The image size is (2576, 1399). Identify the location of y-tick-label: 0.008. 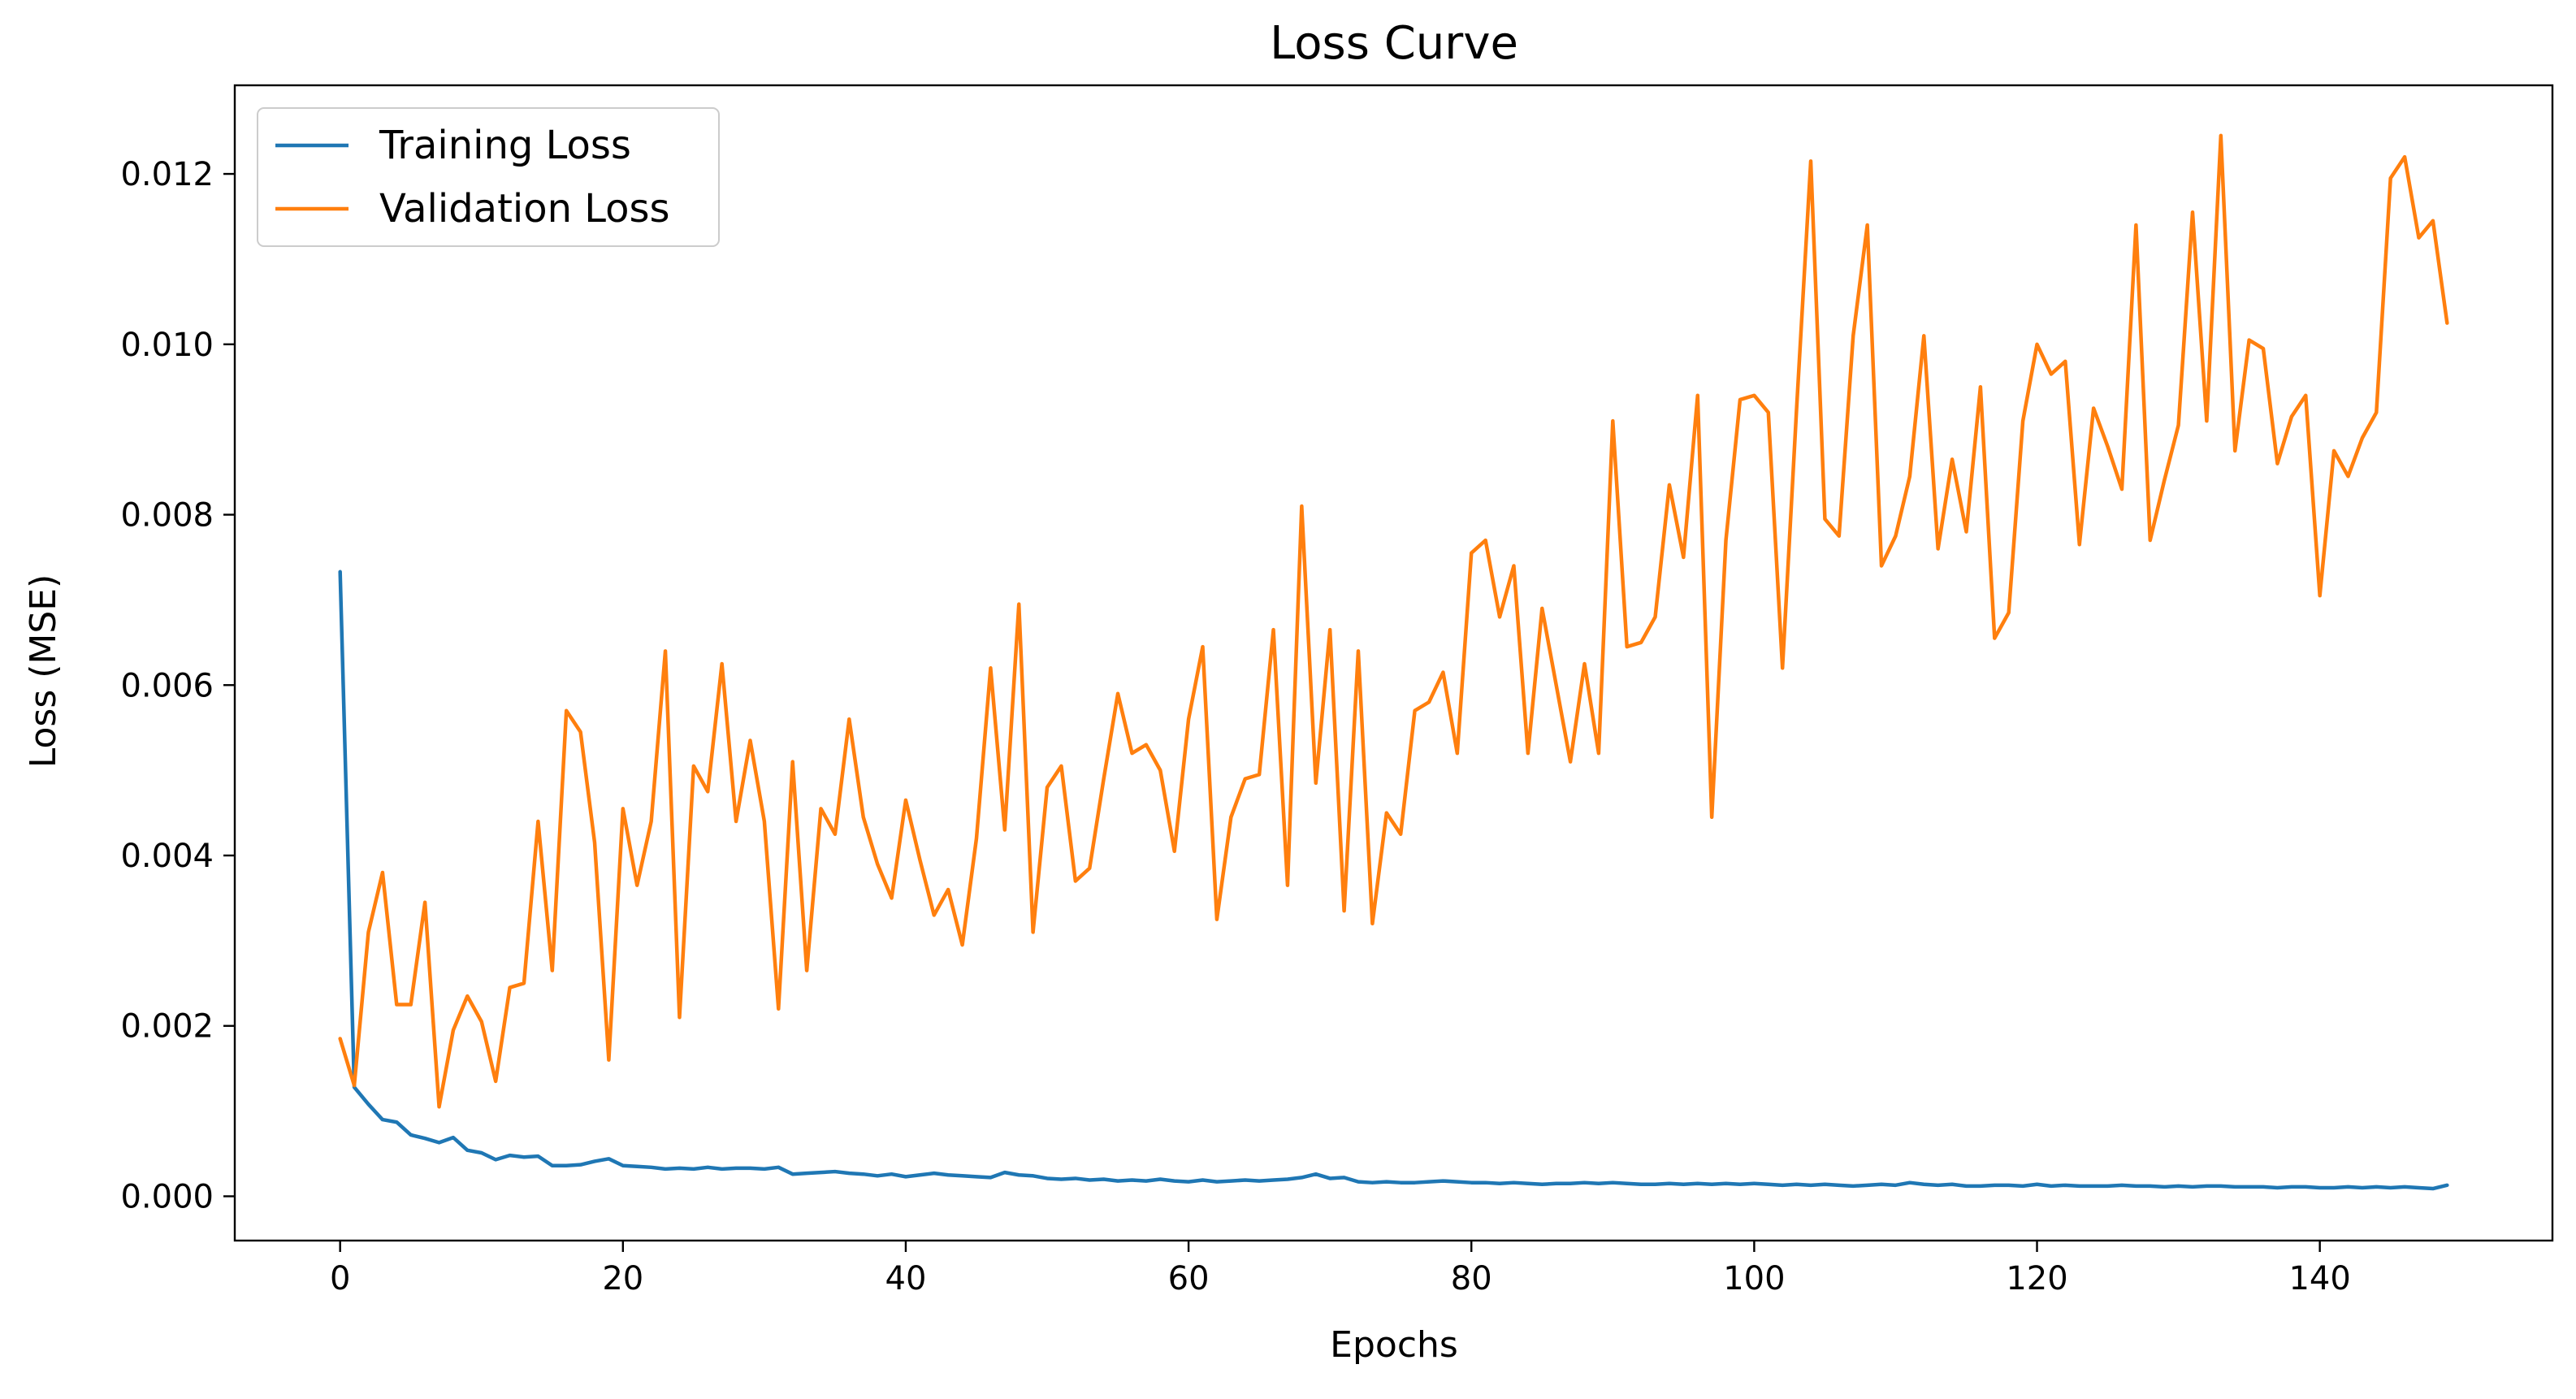
(167, 516).